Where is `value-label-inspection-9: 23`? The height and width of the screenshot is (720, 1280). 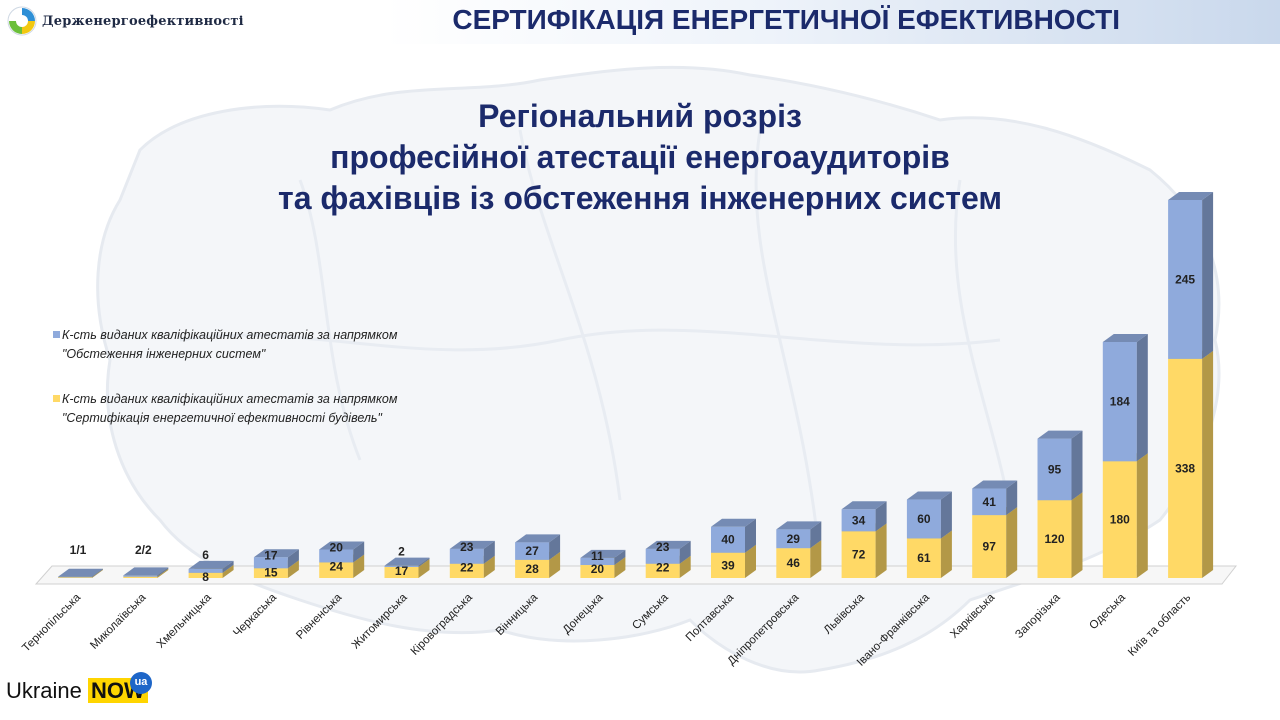
value-label-inspection-9: 23 is located at coordinates (663, 547).